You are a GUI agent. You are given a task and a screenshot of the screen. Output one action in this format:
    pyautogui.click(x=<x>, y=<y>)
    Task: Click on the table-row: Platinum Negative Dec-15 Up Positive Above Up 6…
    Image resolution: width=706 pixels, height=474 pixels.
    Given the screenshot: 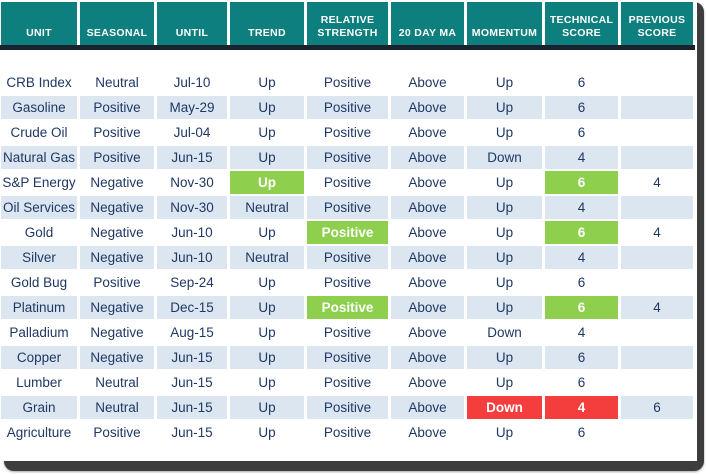 What is the action you would take?
    pyautogui.click(x=349, y=307)
    